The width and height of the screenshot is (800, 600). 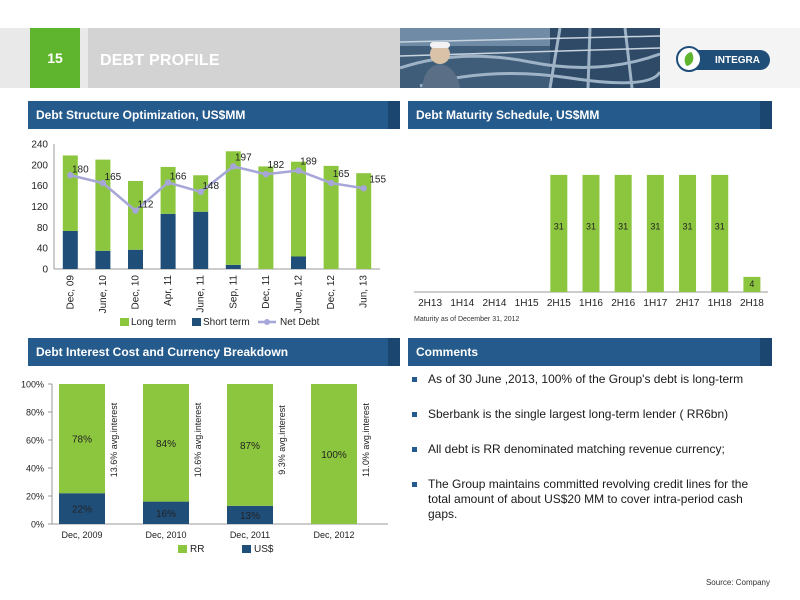 What do you see at coordinates (226, 322) in the screenshot?
I see `legend-label-short-term: Short term` at bounding box center [226, 322].